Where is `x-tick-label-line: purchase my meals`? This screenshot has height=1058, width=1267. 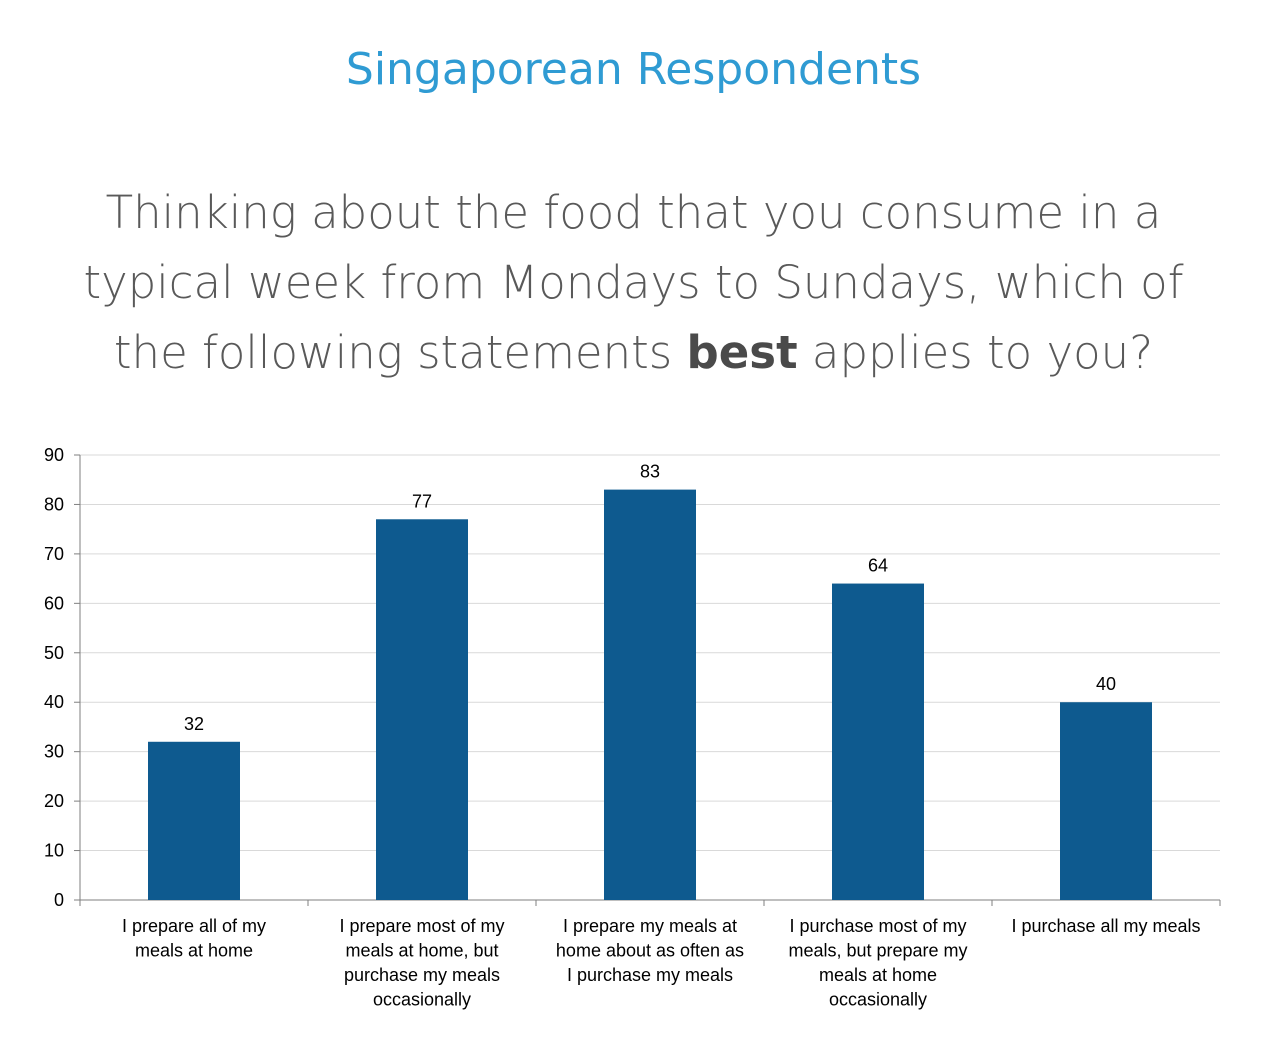
x-tick-label-line: purchase my meals is located at coordinates (422, 975).